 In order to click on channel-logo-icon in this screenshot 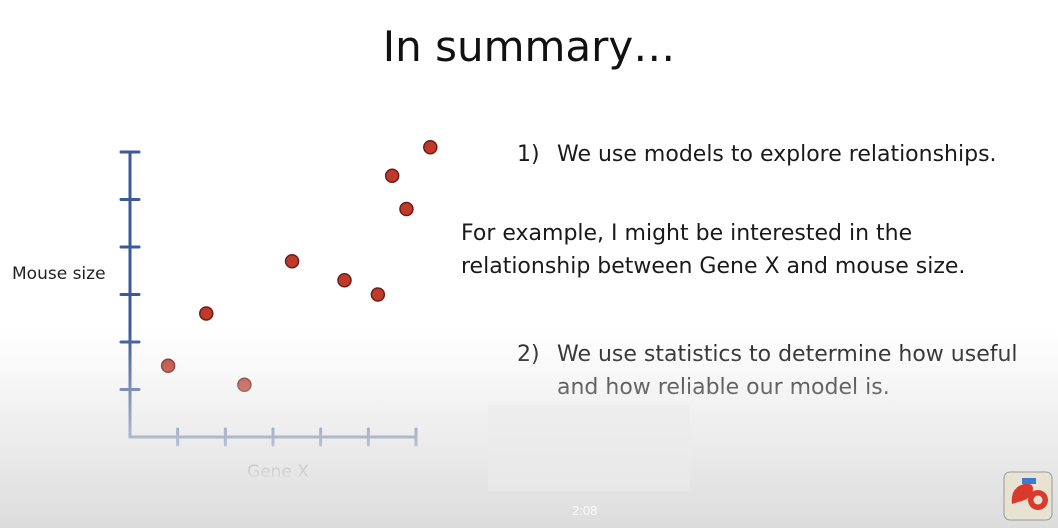, I will do `click(1028, 496)`.